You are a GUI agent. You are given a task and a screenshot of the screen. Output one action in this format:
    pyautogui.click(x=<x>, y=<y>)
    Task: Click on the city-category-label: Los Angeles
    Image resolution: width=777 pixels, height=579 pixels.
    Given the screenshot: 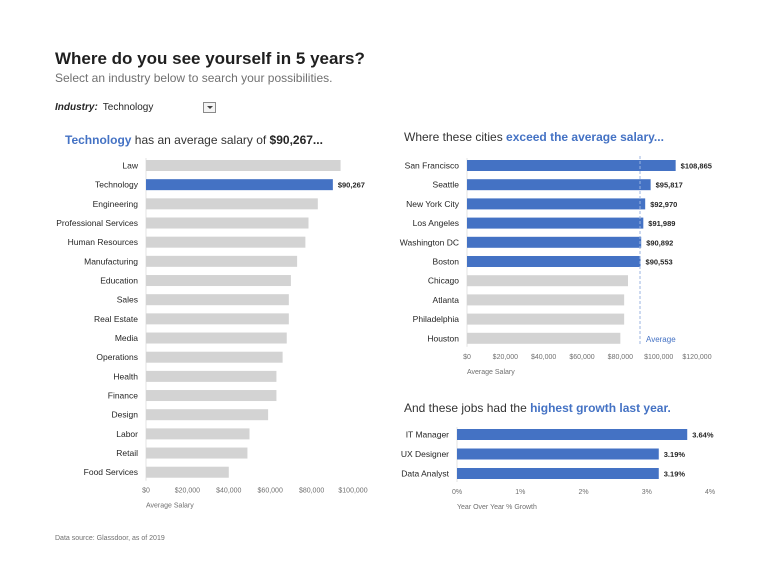 What is the action you would take?
    pyautogui.click(x=436, y=223)
    